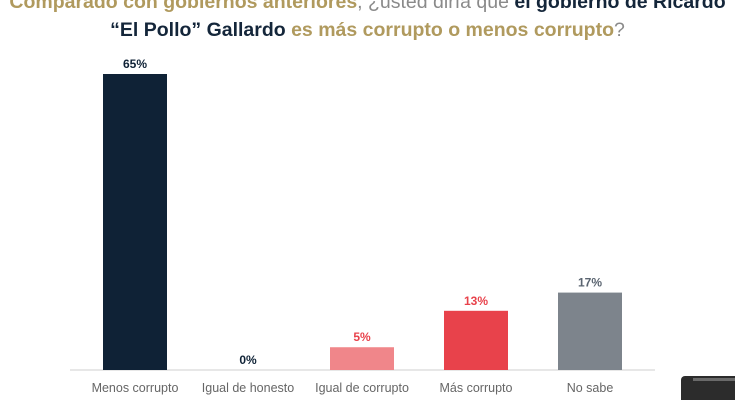  What do you see at coordinates (198, 30) in the screenshot?
I see `title-part-4: “El Pollo” Gallardo` at bounding box center [198, 30].